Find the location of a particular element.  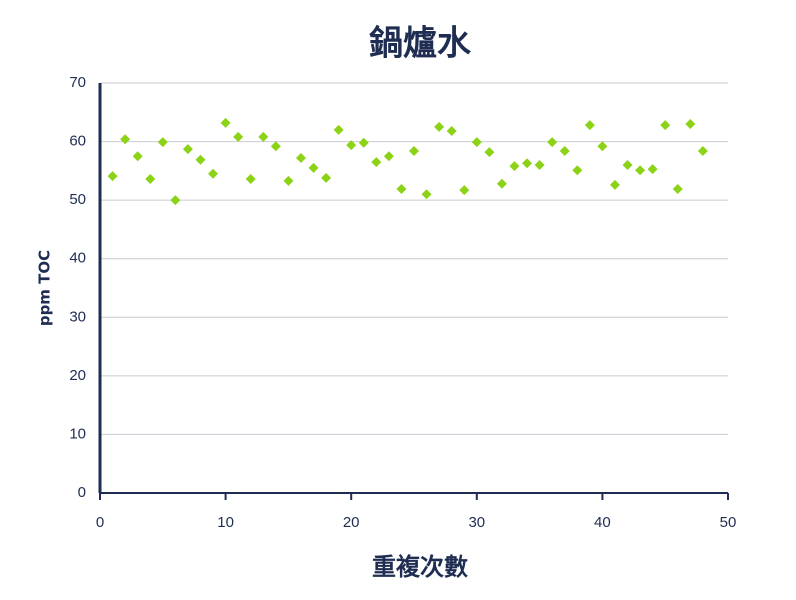

y-tick-label: 20 is located at coordinates (77, 375).